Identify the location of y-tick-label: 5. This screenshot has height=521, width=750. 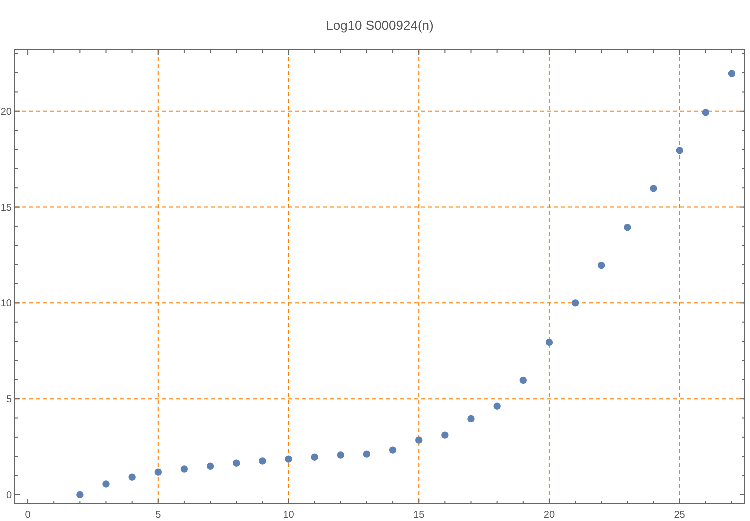
(9, 400).